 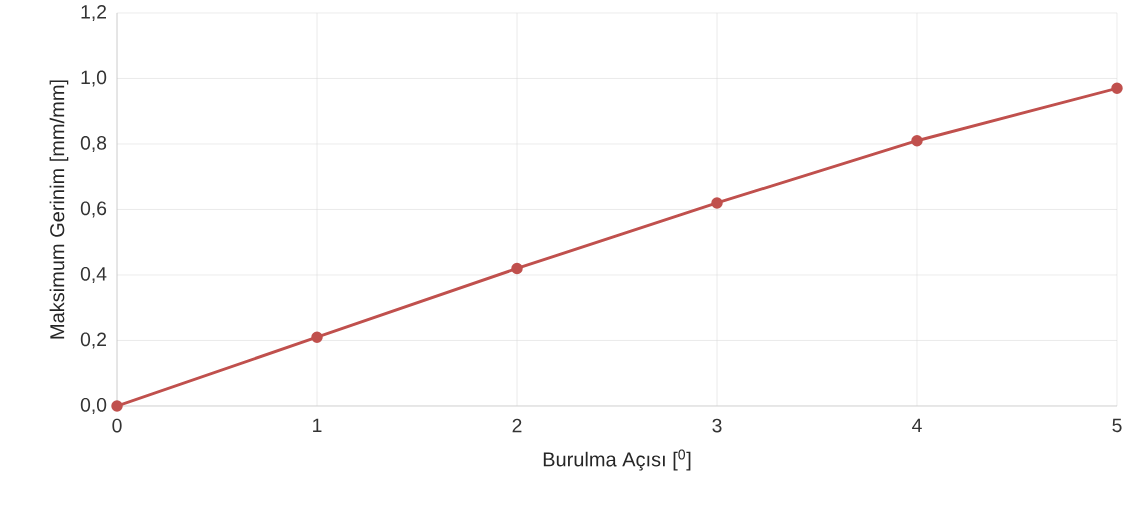 What do you see at coordinates (617, 460) in the screenshot?
I see `x-axis-title: Burulma Açısı [$^{0}$]` at bounding box center [617, 460].